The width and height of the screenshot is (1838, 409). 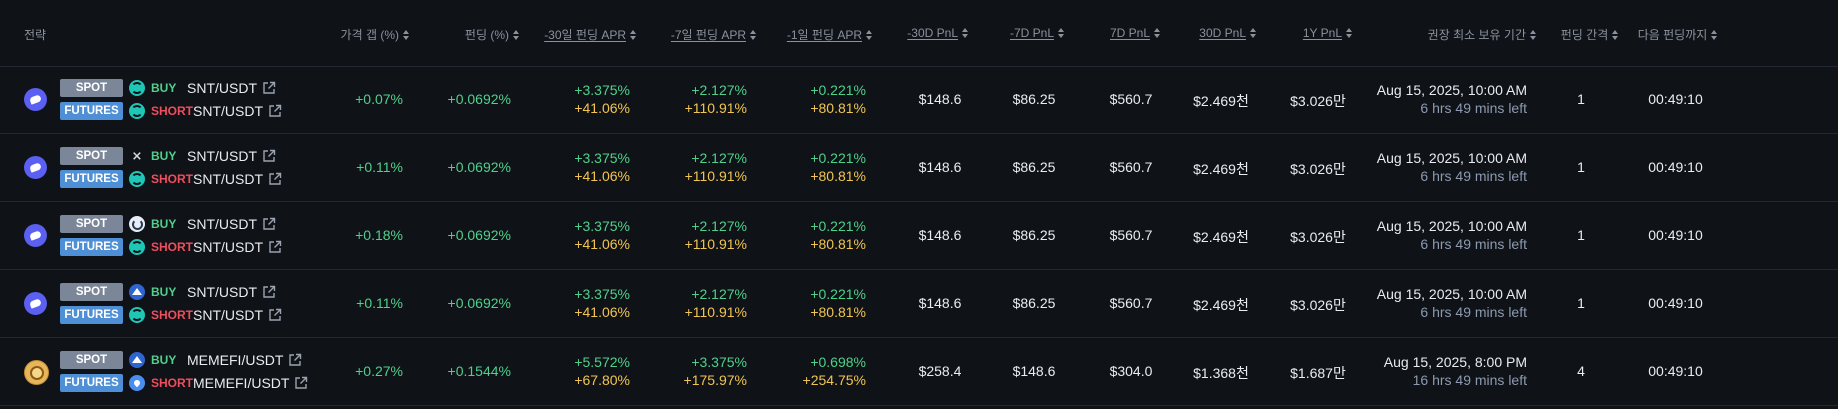 I want to click on spot-pair: MEMEFI/USDT, so click(x=235, y=360).